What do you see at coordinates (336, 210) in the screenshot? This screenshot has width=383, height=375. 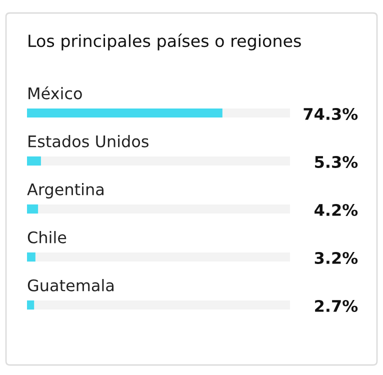 I see `data-label: 4.2%` at bounding box center [336, 210].